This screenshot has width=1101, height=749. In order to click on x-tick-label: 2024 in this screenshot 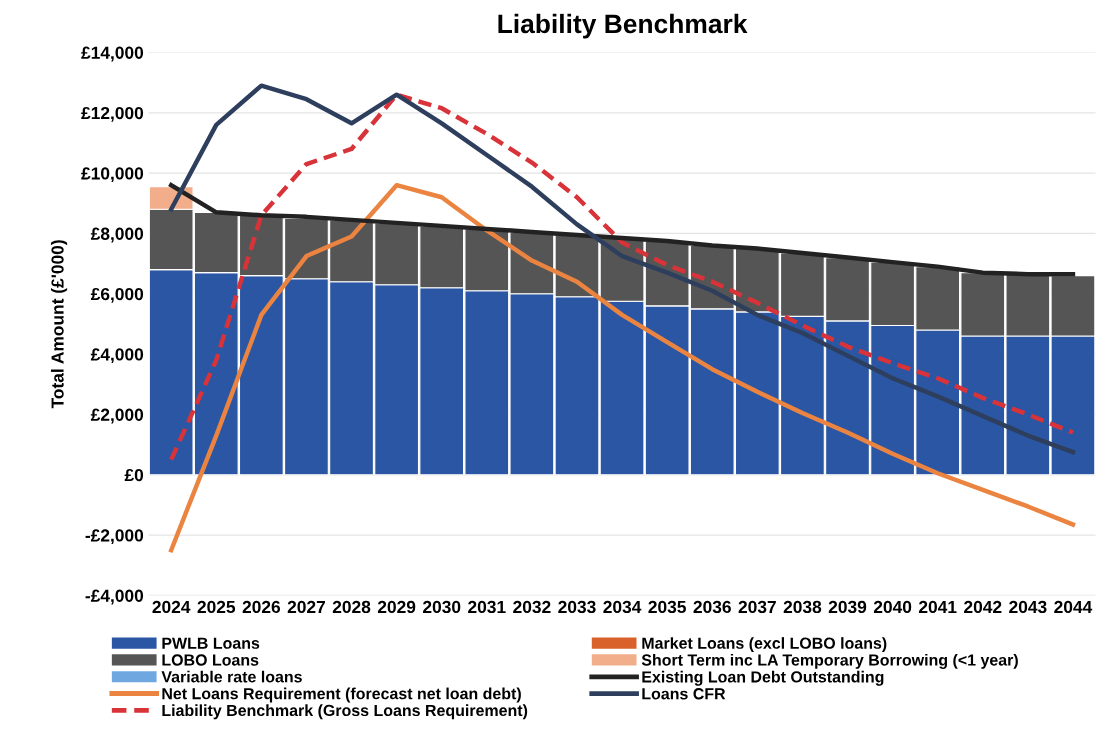, I will do `click(171, 607)`.